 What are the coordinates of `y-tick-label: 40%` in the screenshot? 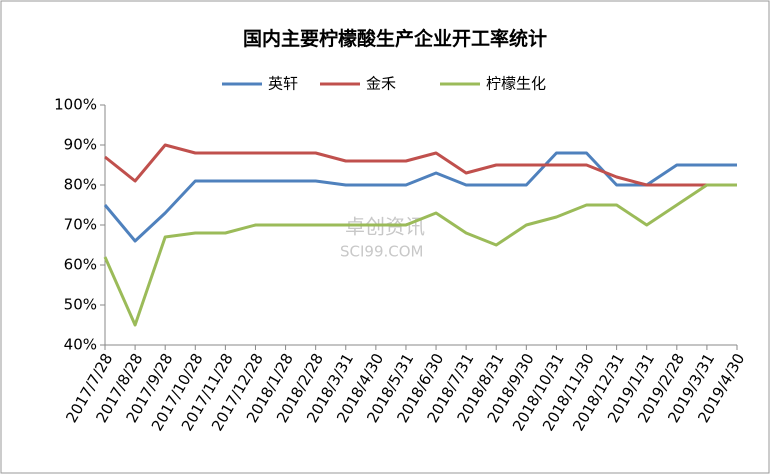 It's located at (80, 345).